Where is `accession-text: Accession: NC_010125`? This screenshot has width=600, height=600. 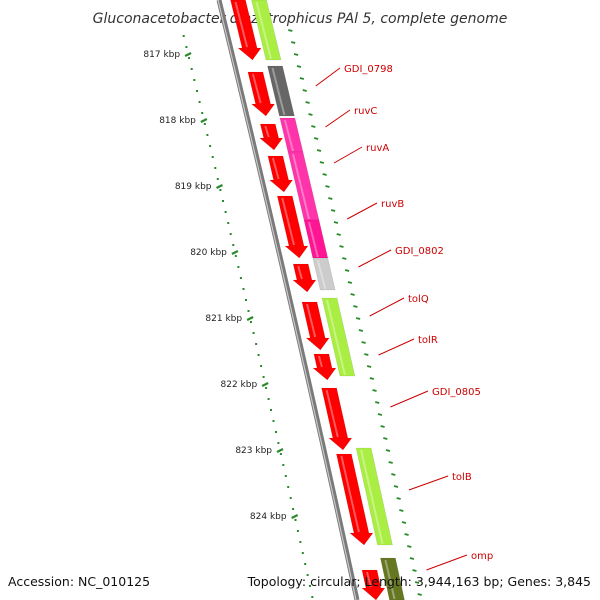 accession-text: Accession: NC_010125 is located at coordinates (79, 581).